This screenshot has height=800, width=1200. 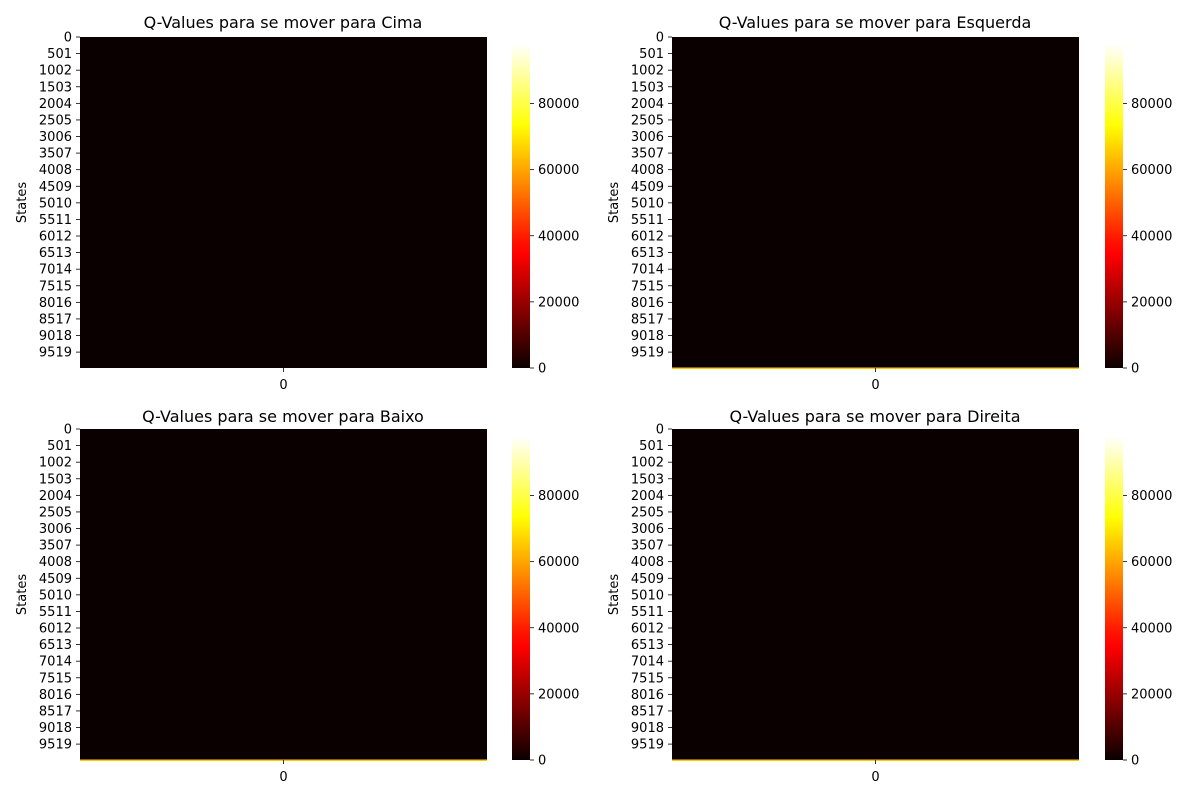 I want to click on chart-title: Q-Values para se mover para Esquerda, so click(x=875, y=22).